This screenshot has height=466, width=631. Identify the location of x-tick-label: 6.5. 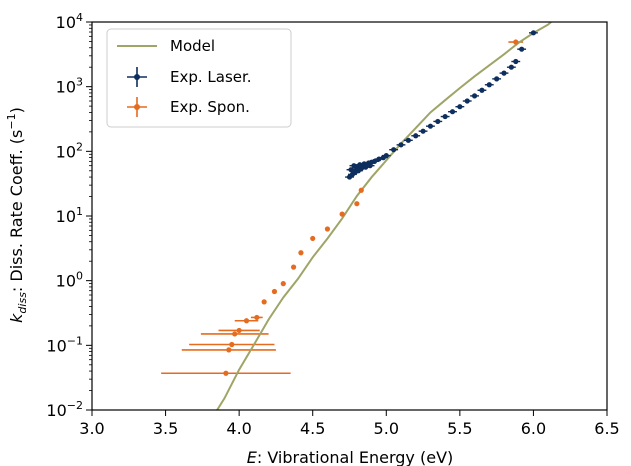
(606, 428).